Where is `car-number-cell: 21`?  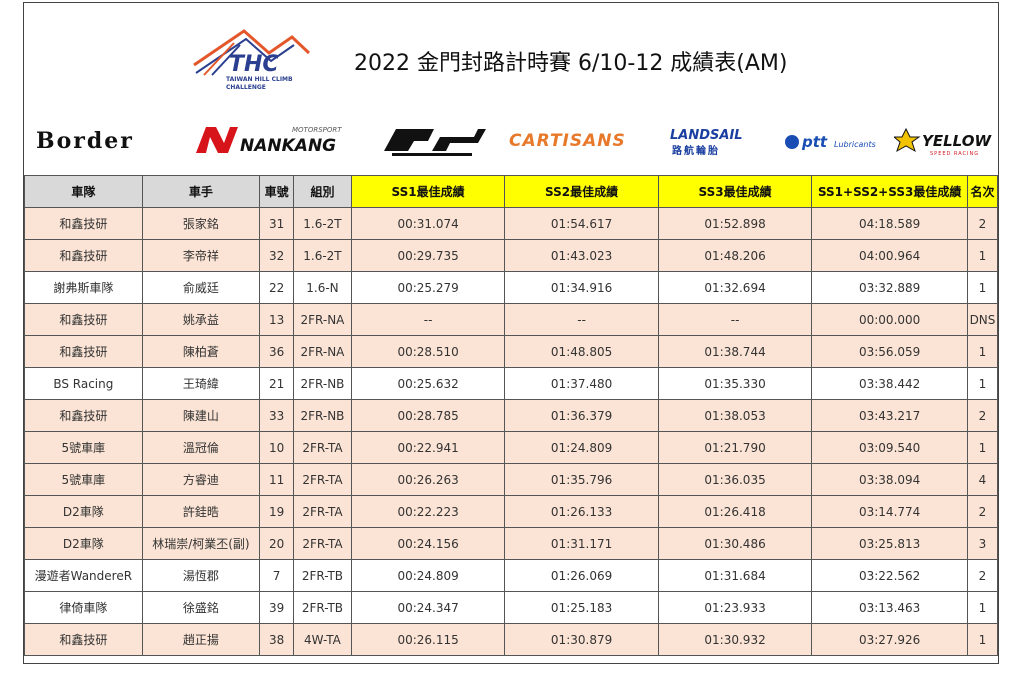
car-number-cell: 21 is located at coordinates (277, 383).